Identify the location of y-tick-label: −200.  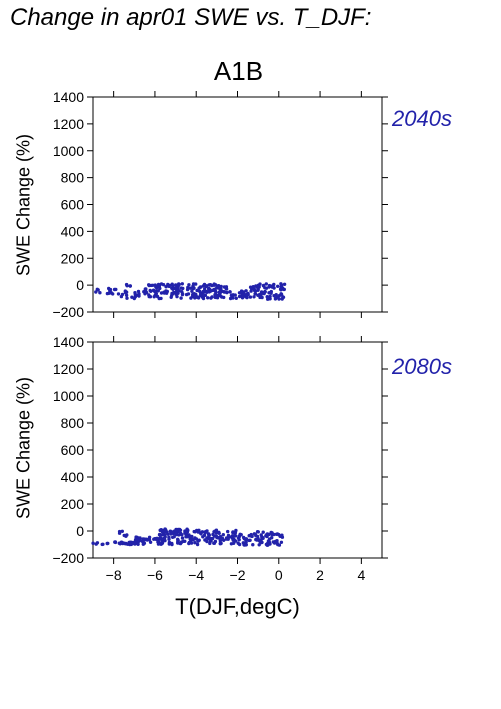
(68, 312).